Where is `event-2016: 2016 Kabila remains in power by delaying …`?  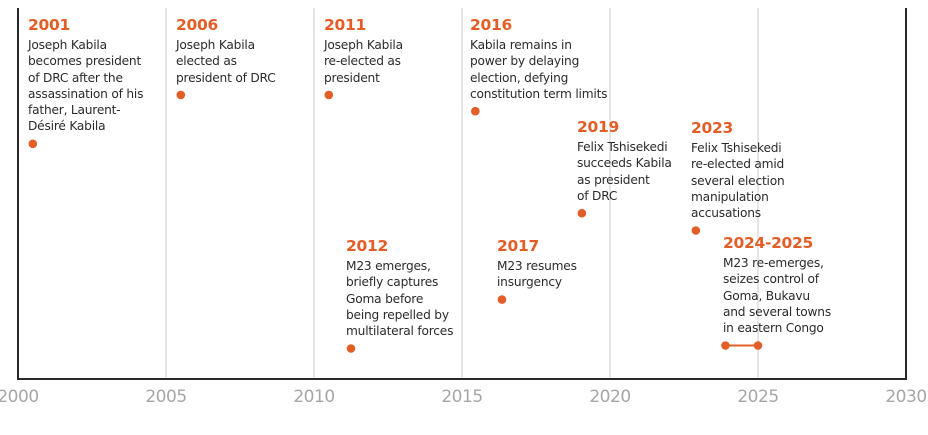 event-2016: 2016 Kabila remains in power by delaying … is located at coordinates (538, 58).